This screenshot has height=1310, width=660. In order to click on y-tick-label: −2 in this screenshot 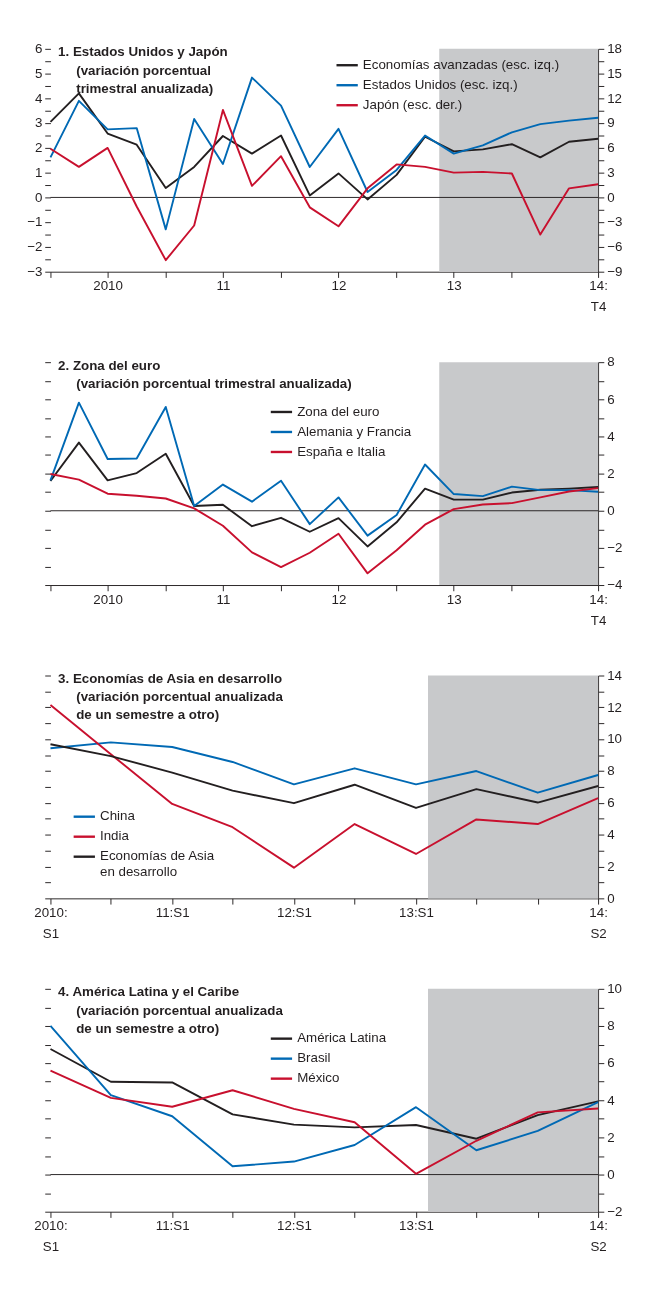, I will do `click(35, 247)`.